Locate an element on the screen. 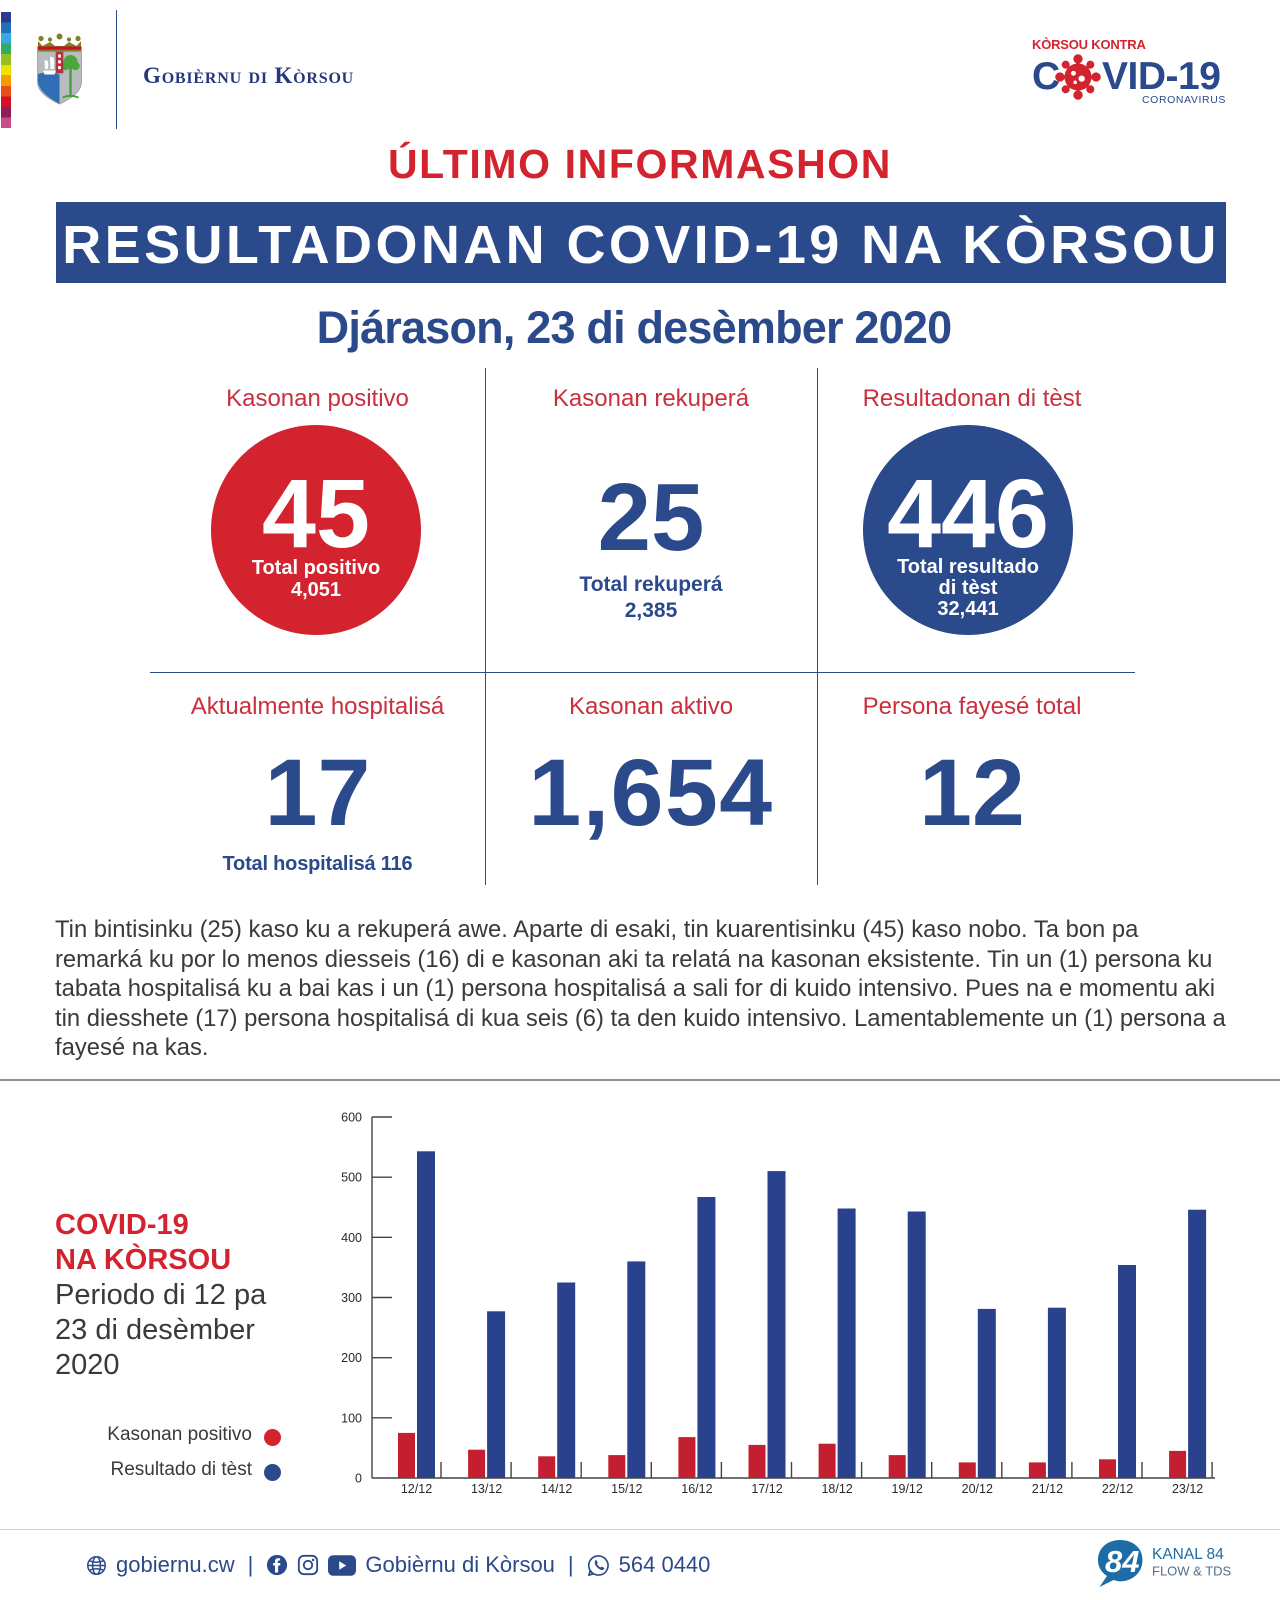 This screenshot has width=1280, height=1600. svg-text: 14/12 is located at coordinates (556, 1489).